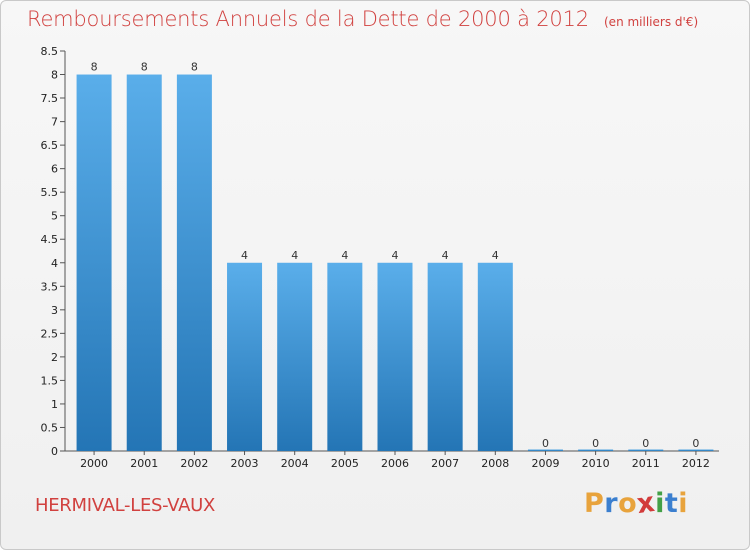 The height and width of the screenshot is (550, 750). What do you see at coordinates (50, 286) in the screenshot?
I see `y-tick-label: 3.5` at bounding box center [50, 286].